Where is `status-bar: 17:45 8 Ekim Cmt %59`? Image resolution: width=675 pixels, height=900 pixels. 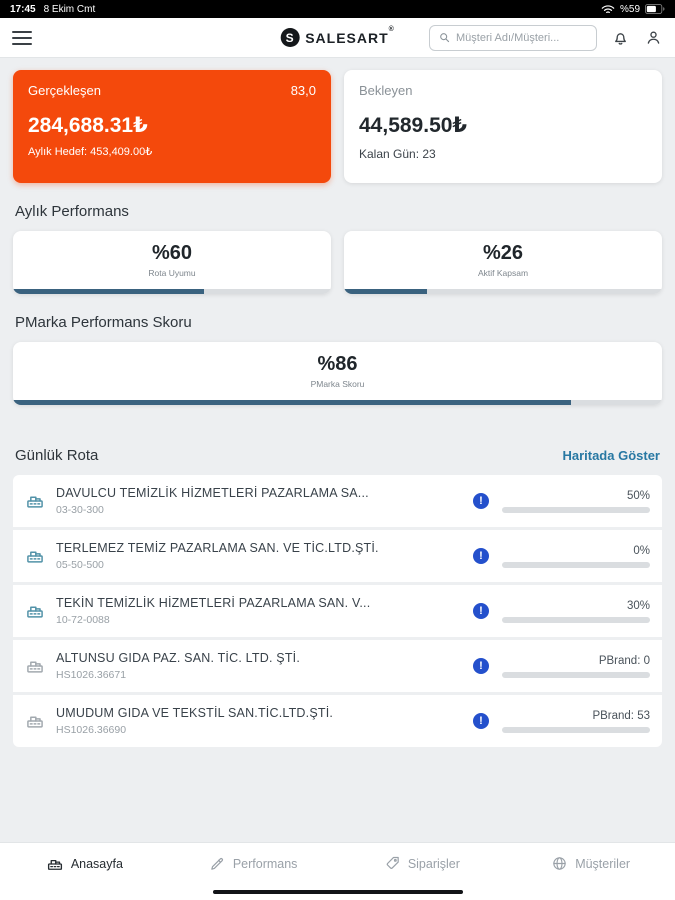
status-bar: 17:45 8 Ekim Cmt %59 is located at coordinates (337, 9).